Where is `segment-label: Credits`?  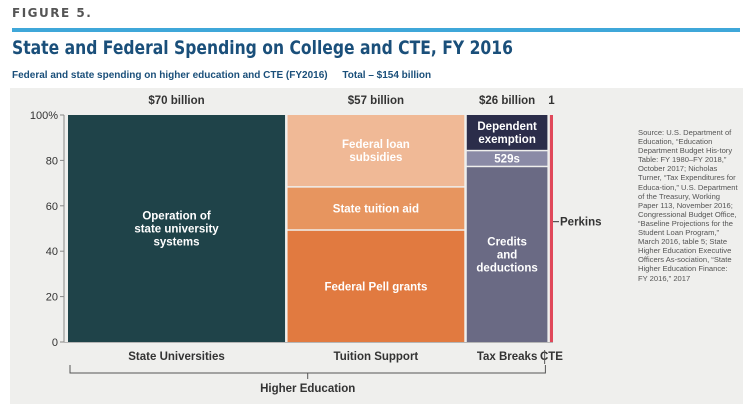
segment-label: Credits is located at coordinates (507, 243).